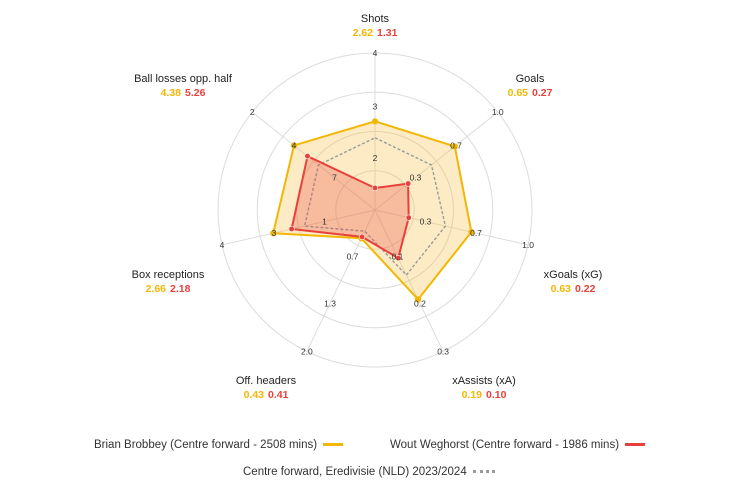 Image resolution: width=750 pixels, height=502 pixels. Describe the element at coordinates (530, 93) in the screenshot. I see `axis-values-2: 0.65 0.27` at that location.